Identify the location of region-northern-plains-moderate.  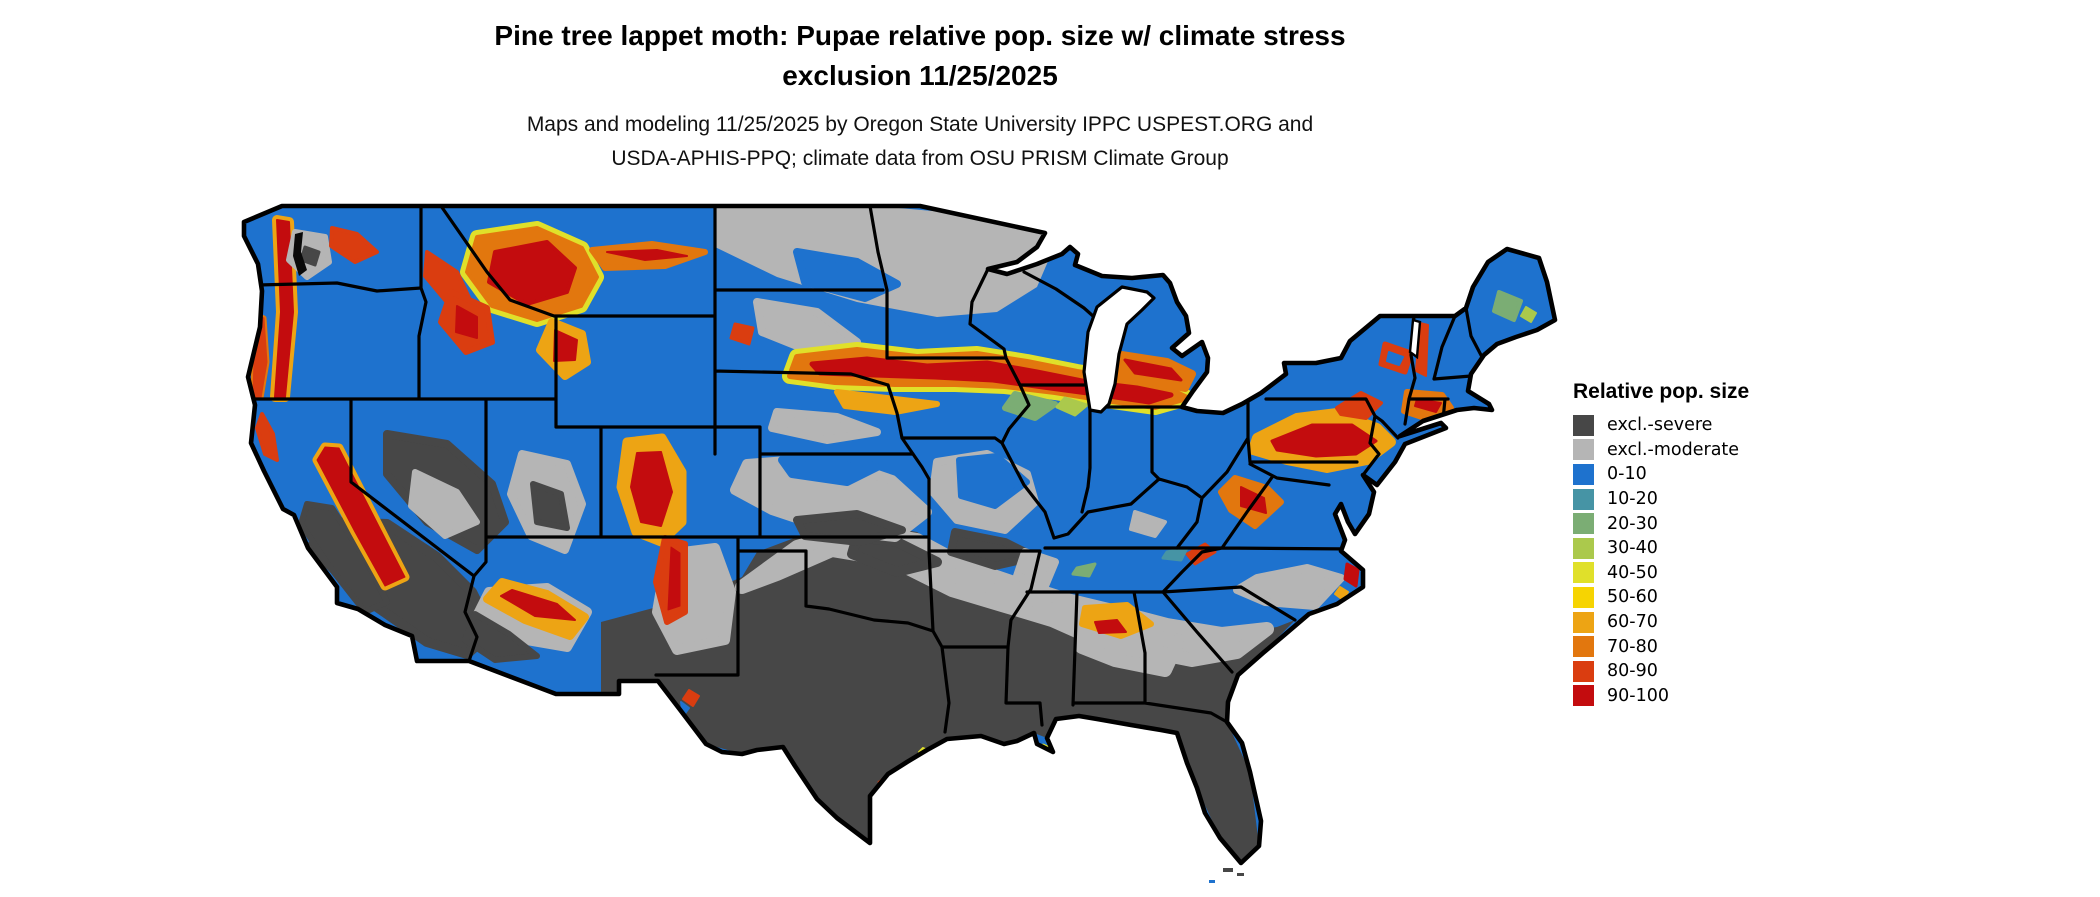
(886, 261).